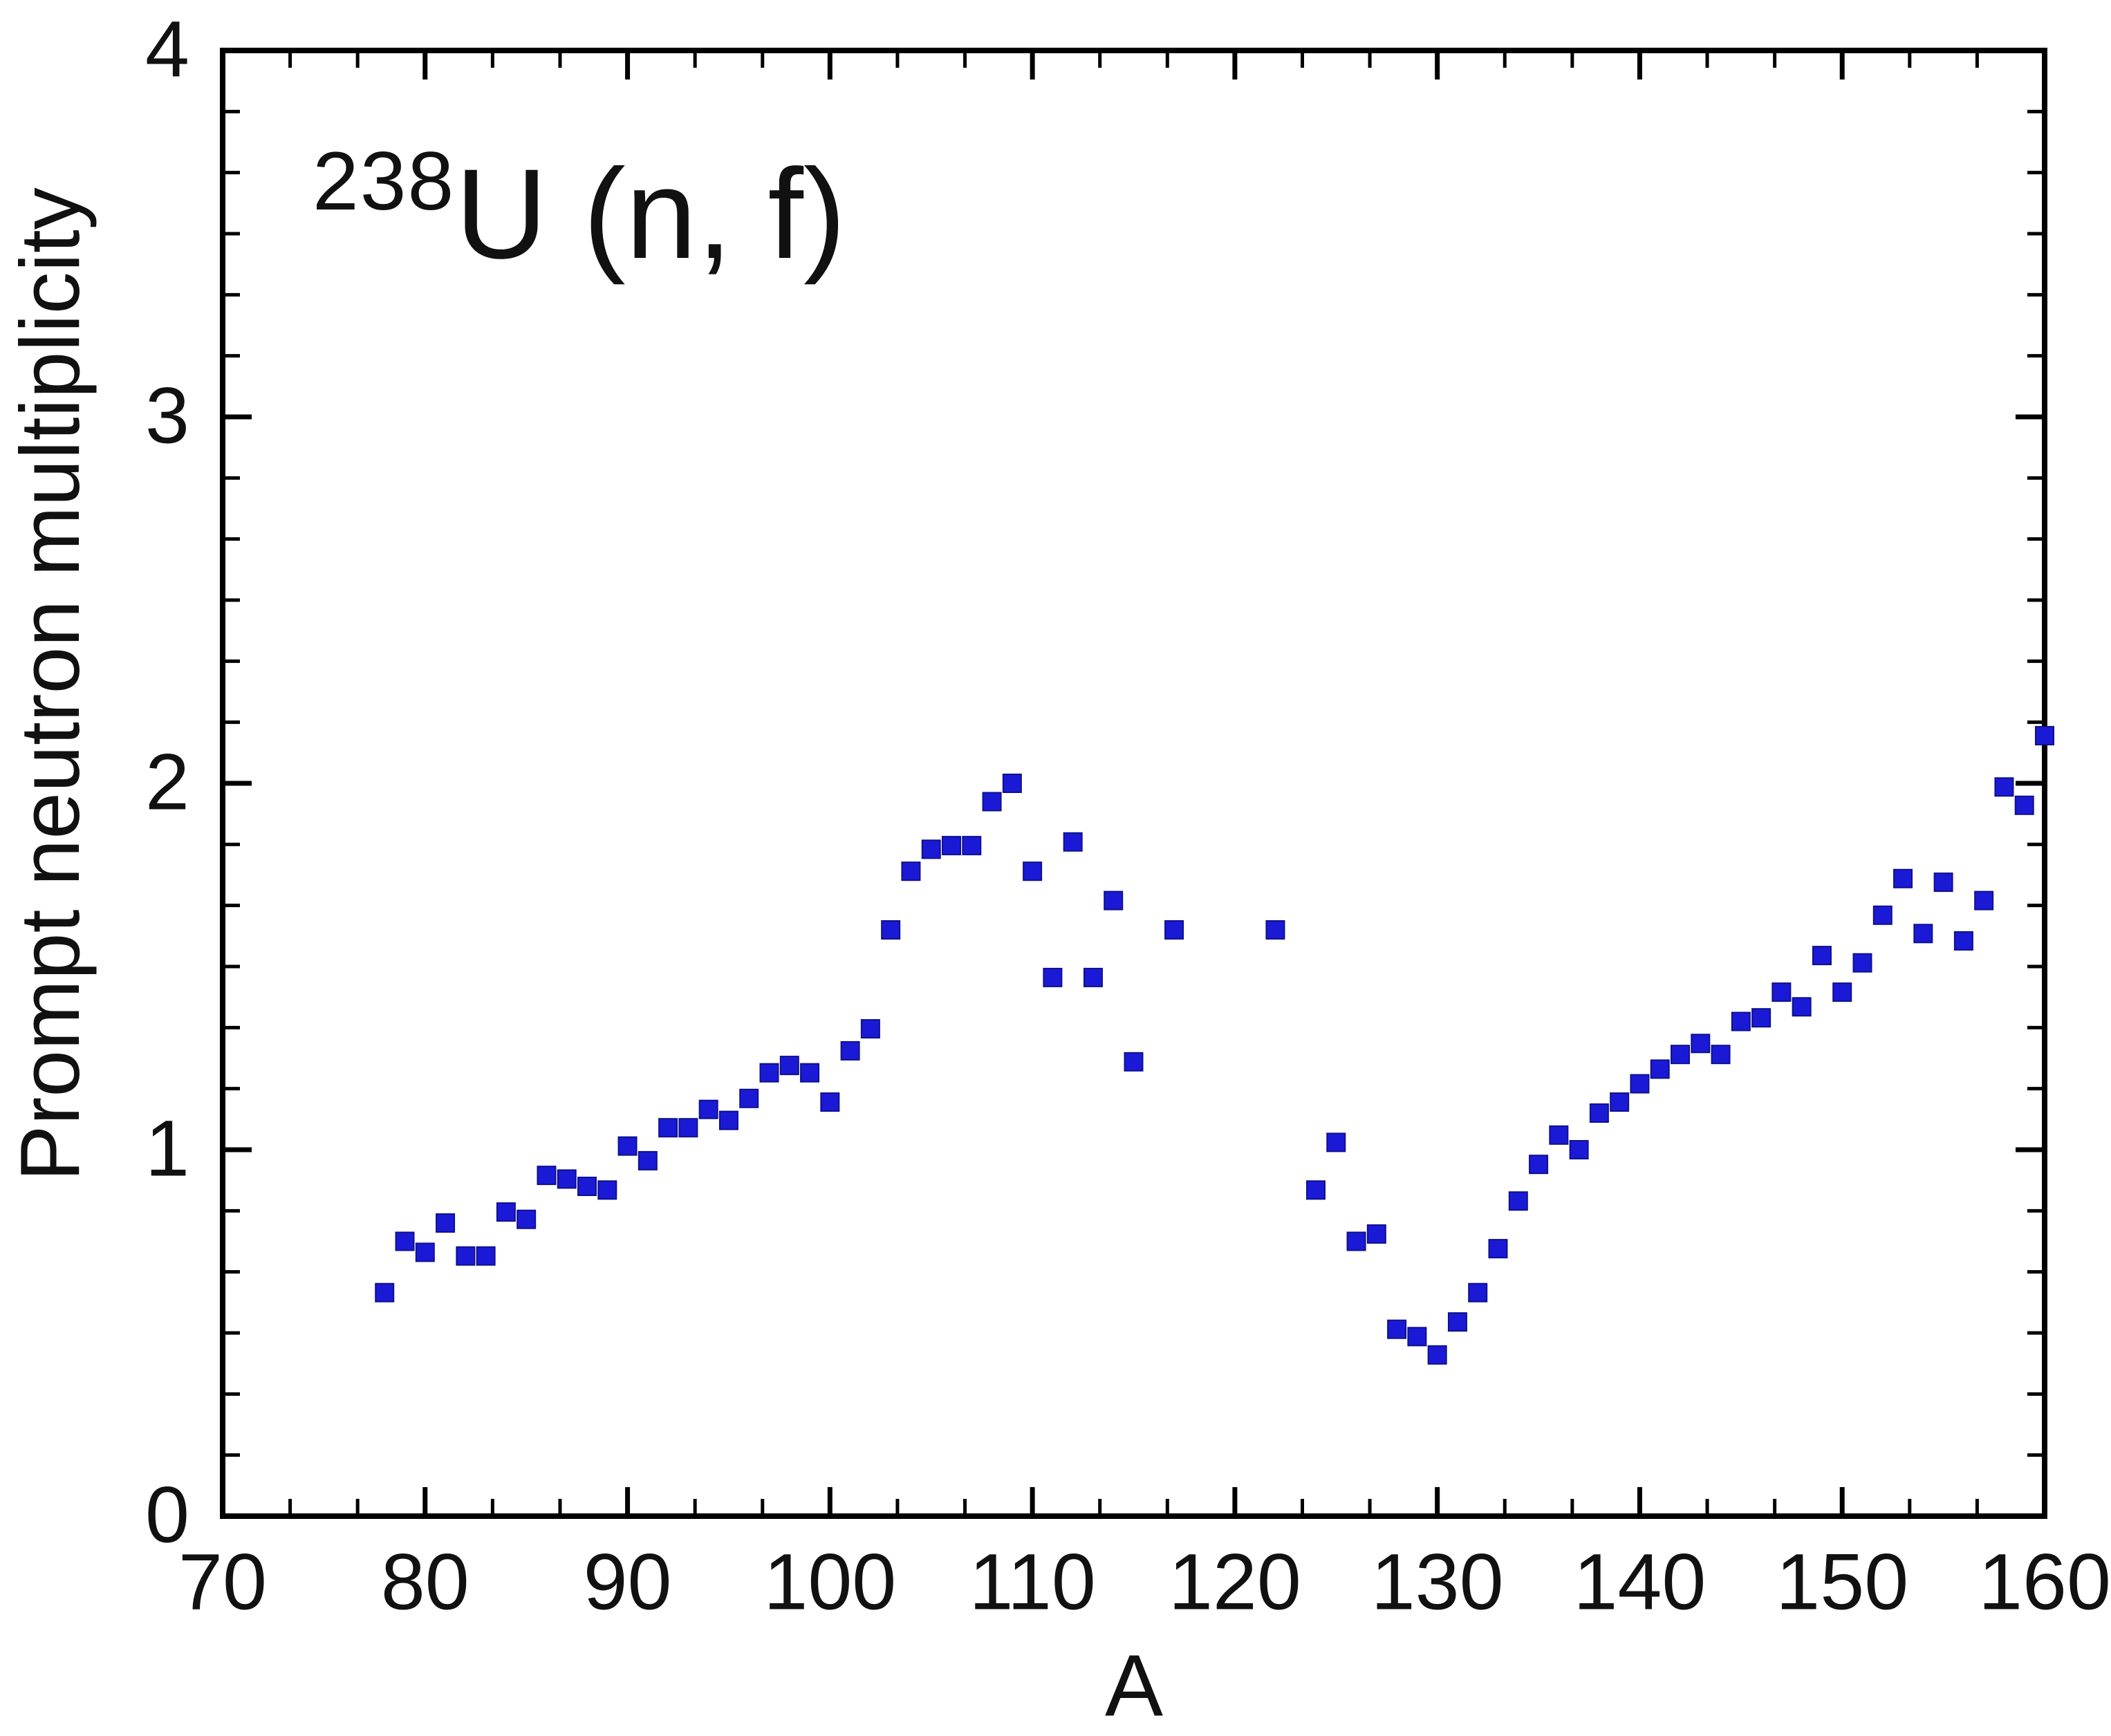 The image size is (2111, 1736). I want to click on y-tick-label: 0, so click(167, 1515).